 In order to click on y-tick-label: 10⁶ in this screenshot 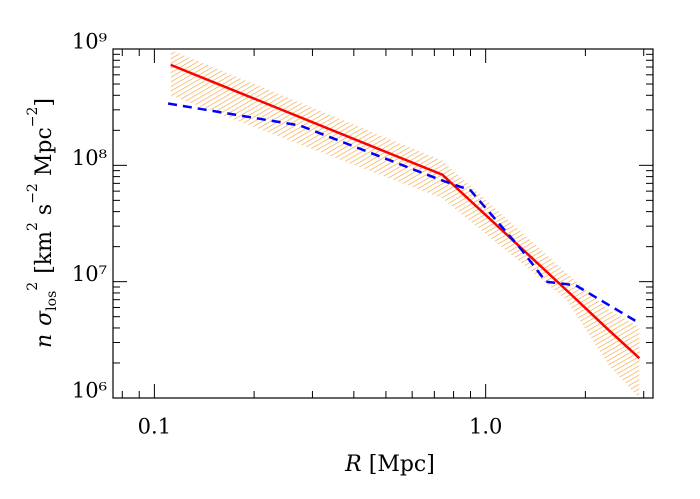, I will do `click(89, 391)`.